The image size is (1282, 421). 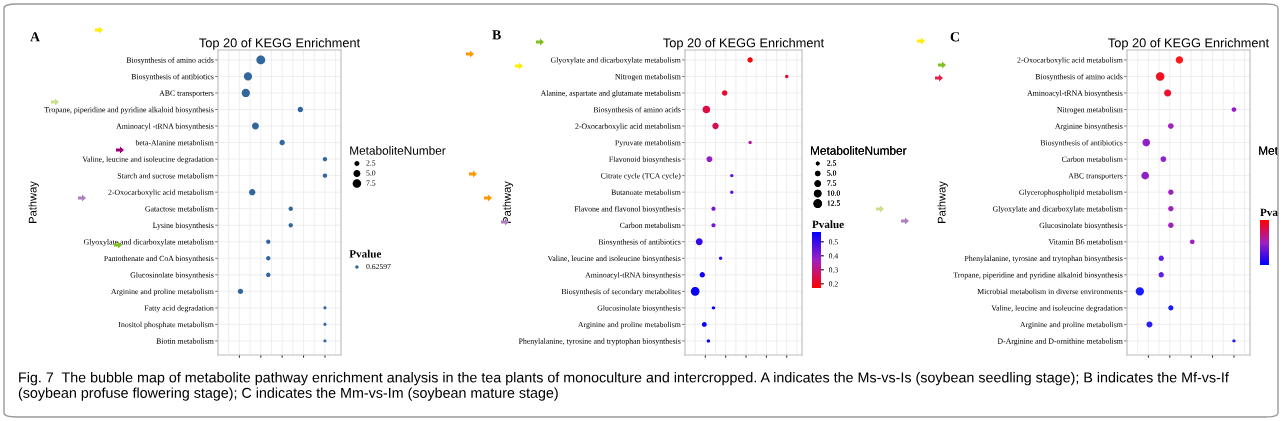 I want to click on text: A, so click(x=35, y=37).